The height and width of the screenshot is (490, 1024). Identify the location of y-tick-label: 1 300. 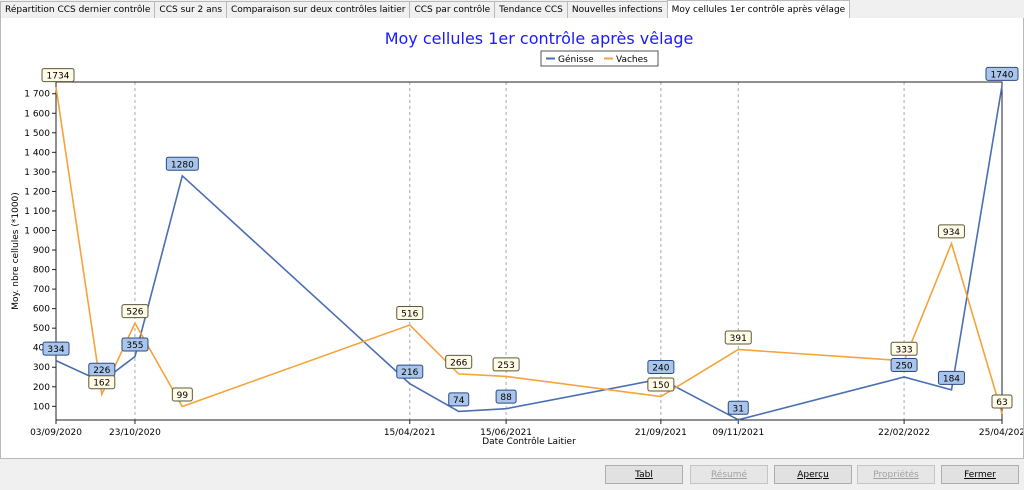
(37, 173).